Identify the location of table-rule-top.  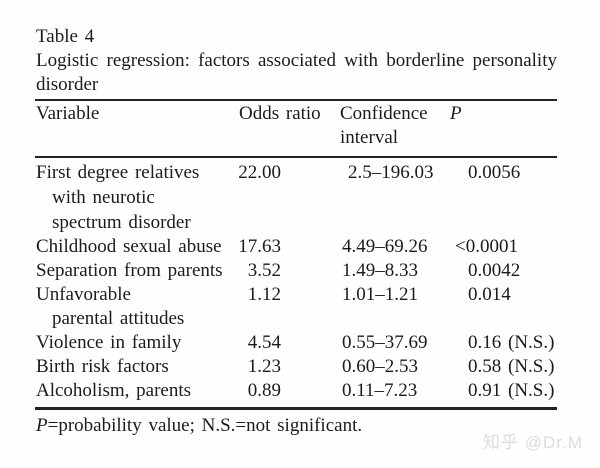
(296, 100).